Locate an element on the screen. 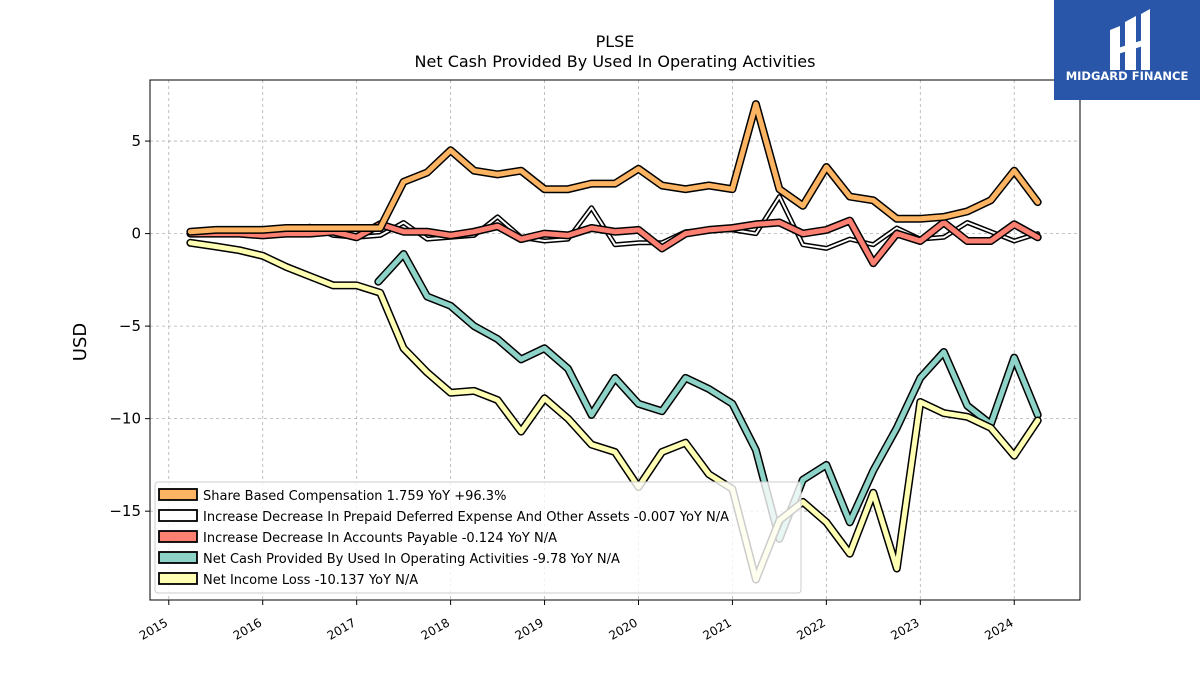  legend-box is located at coordinates (478, 537).